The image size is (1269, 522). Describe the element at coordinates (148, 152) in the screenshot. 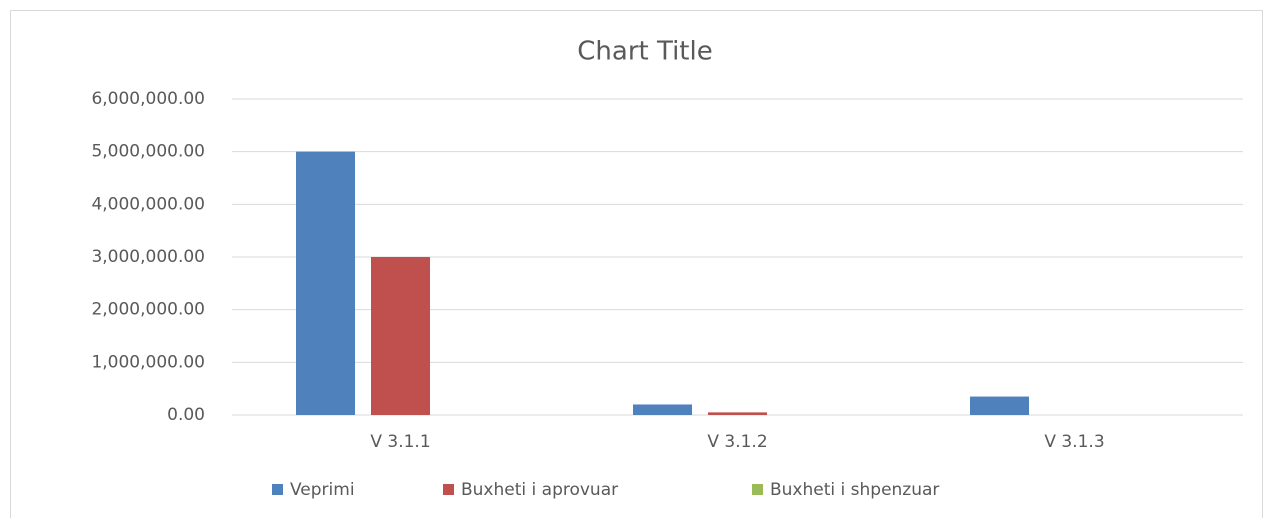

I see `y-tick-label: 5,000,000.00` at that location.